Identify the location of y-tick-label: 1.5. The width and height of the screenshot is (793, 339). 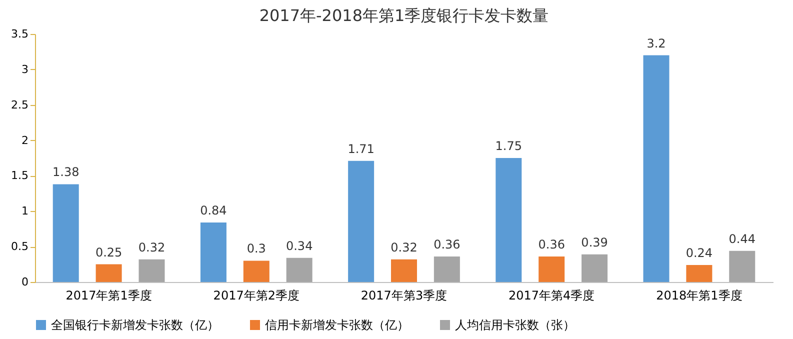
(19, 175).